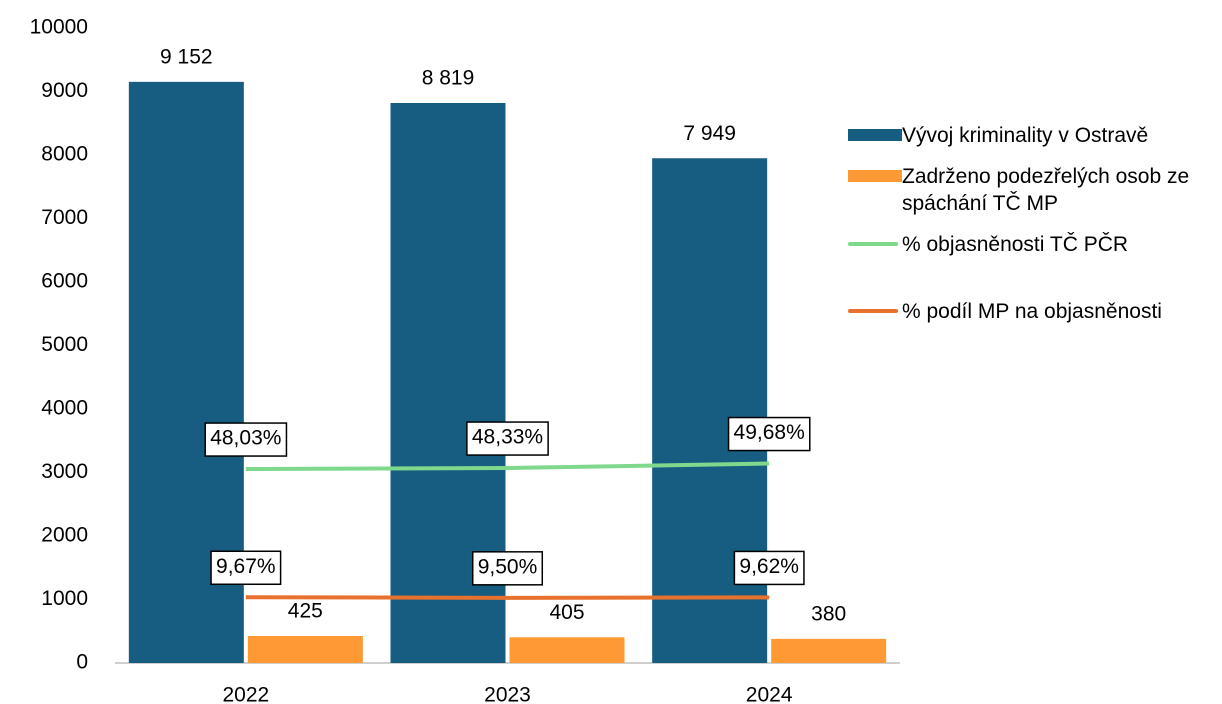 This screenshot has width=1222, height=704. I want to click on data-label-box: 48,33%, so click(507, 438).